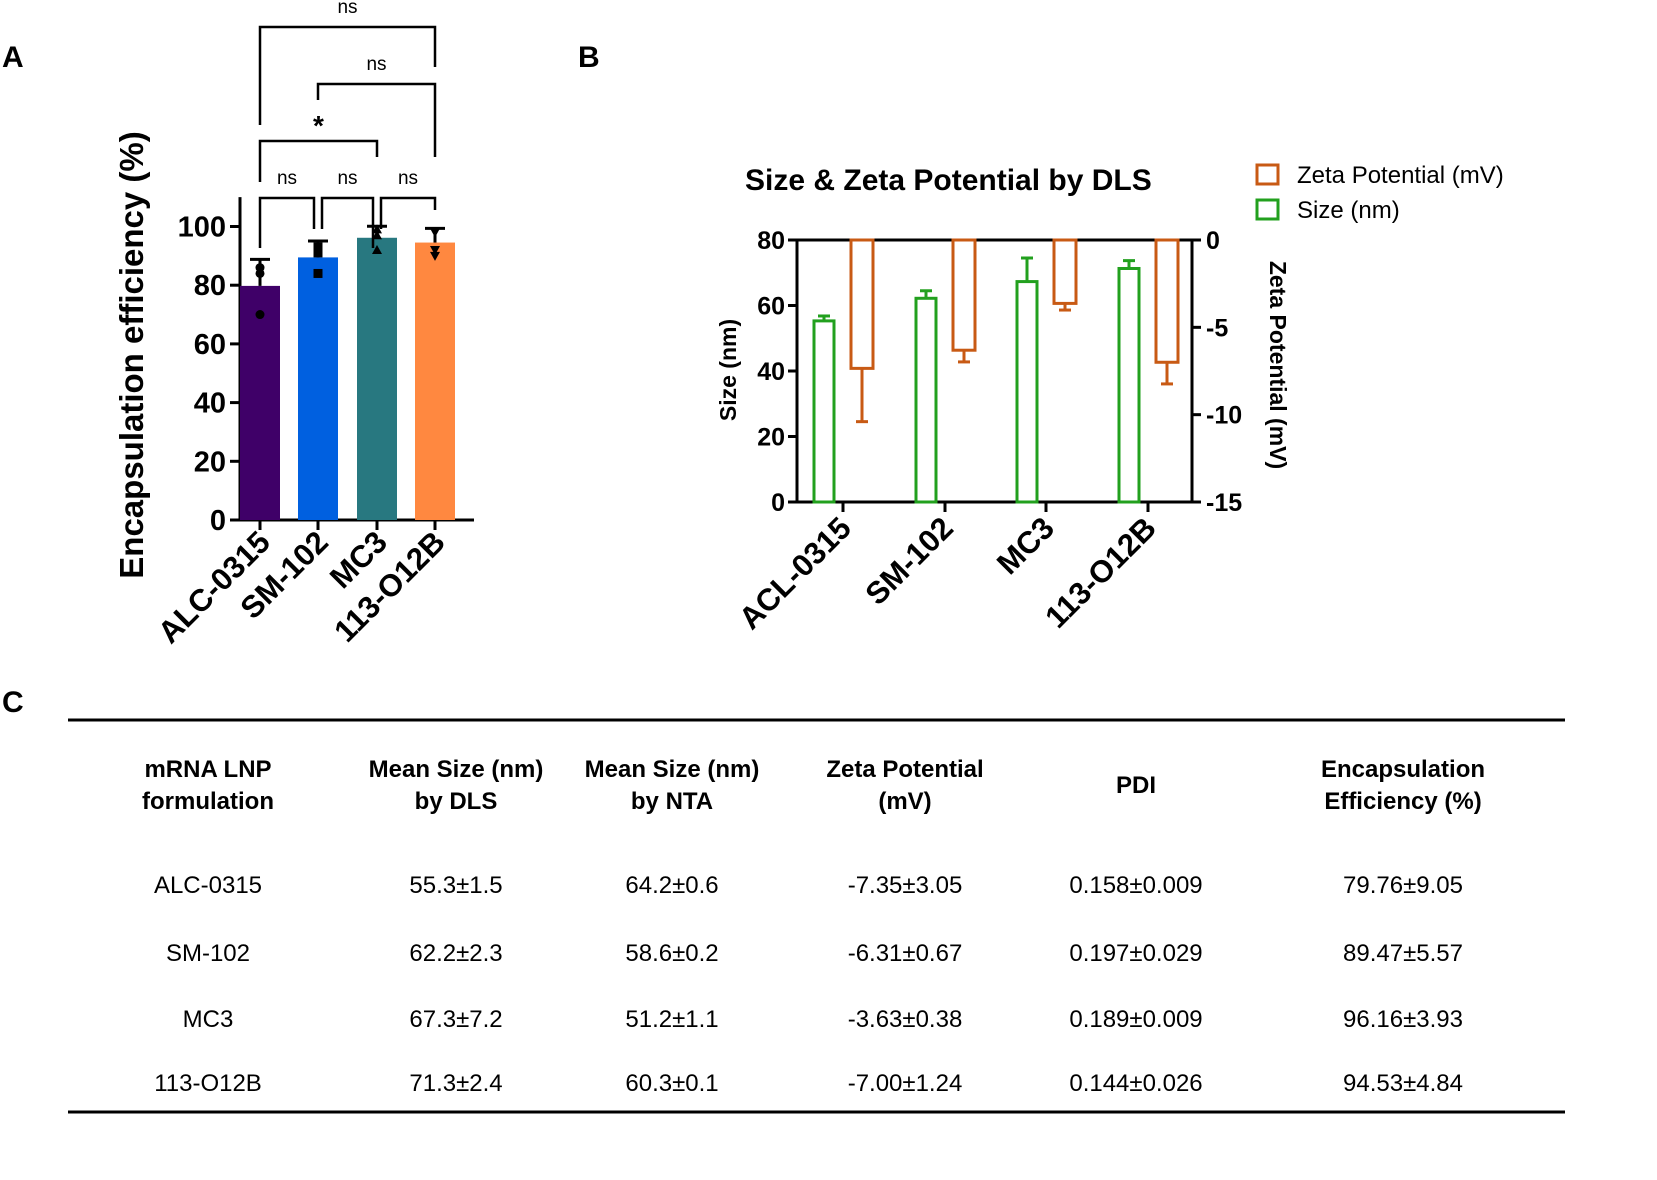 Image resolution: width=1657 pixels, height=1180 pixels. Describe the element at coordinates (318, 125) in the screenshot. I see `significance-label: *` at that location.